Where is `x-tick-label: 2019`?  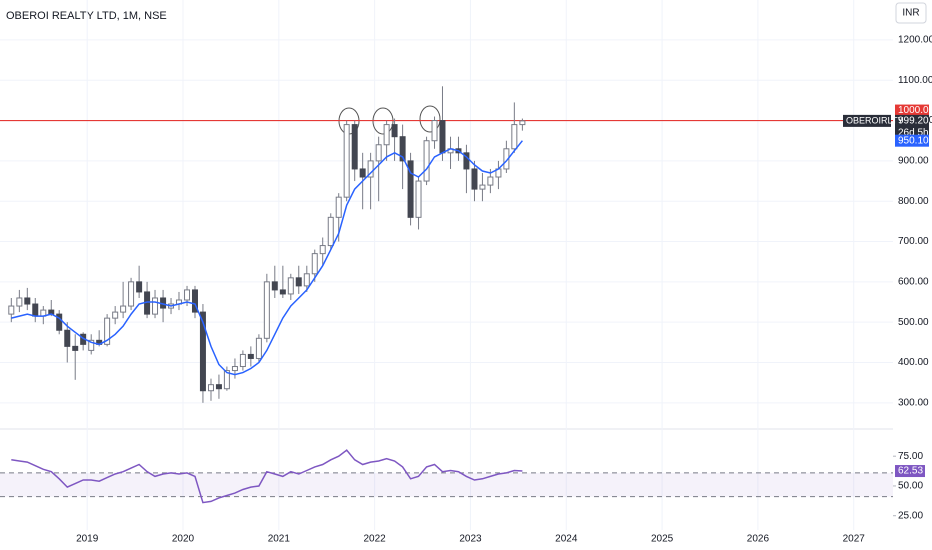 x-tick-label: 2019 is located at coordinates (87, 539).